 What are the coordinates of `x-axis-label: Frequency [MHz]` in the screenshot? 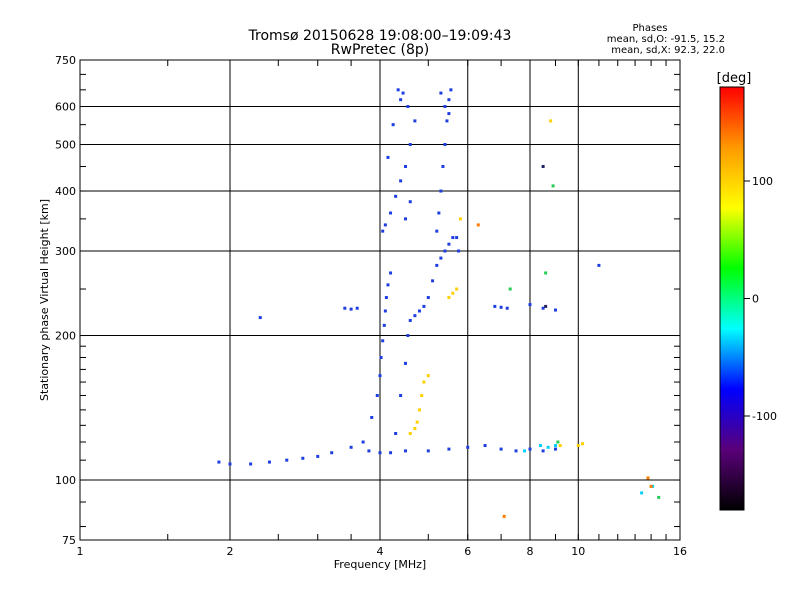 It's located at (380, 564).